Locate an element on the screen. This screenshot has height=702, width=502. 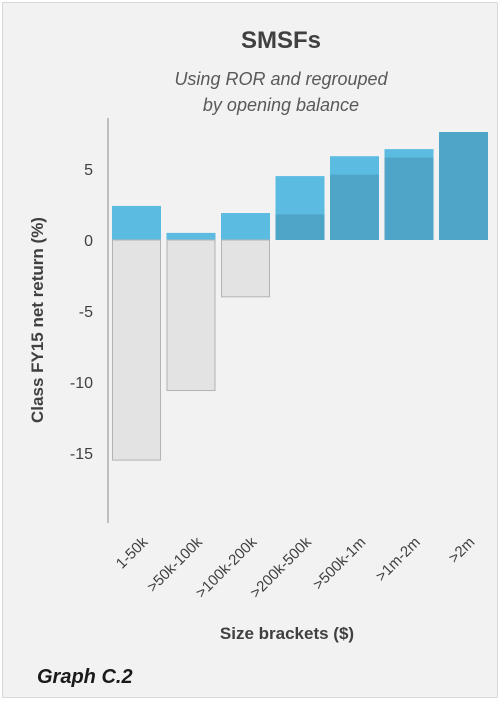
y-tick-label-4: -10 is located at coordinates (81, 383).